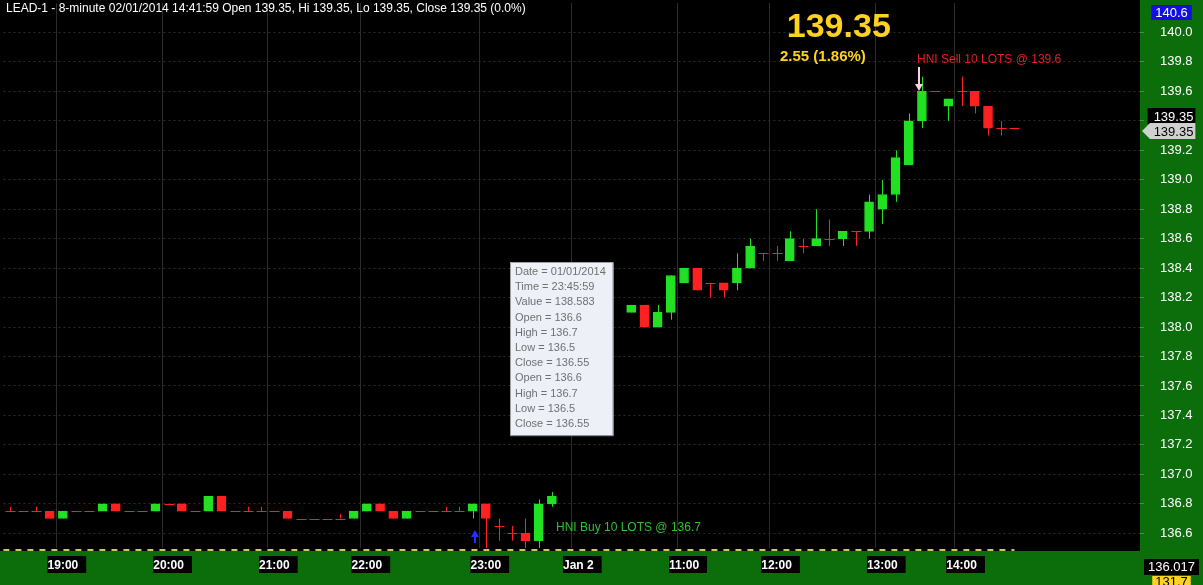 The image size is (1203, 585). What do you see at coordinates (1176, 179) in the screenshot?
I see `y-tick-label: 139.0` at bounding box center [1176, 179].